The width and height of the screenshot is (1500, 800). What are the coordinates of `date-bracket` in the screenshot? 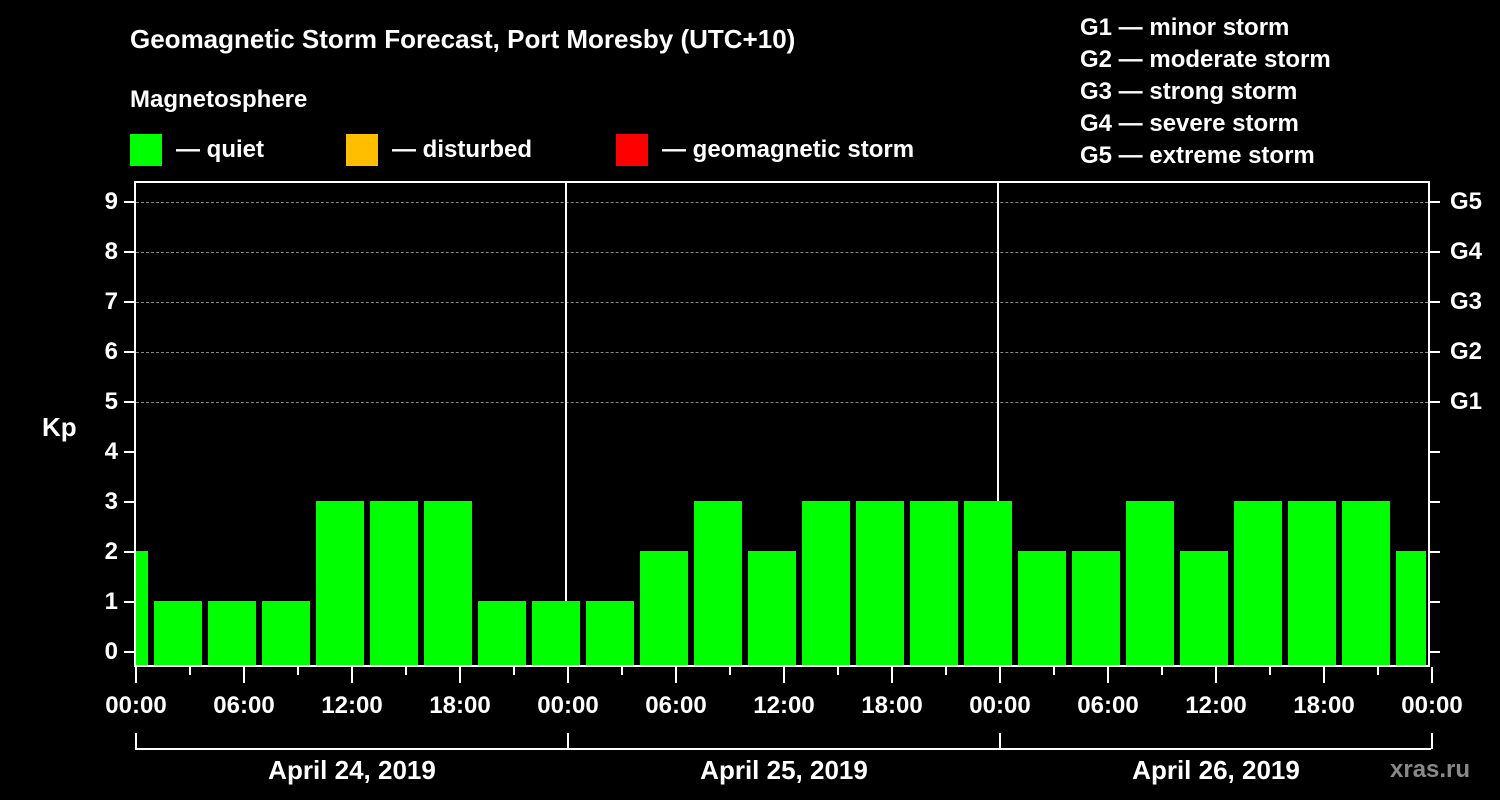 It's located at (783, 749).